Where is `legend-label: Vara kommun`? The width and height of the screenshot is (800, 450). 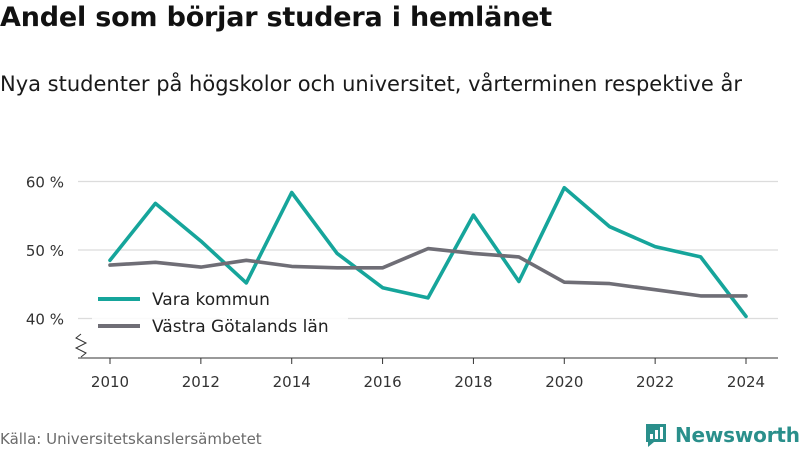
legend-label: Vara kommun is located at coordinates (211, 300).